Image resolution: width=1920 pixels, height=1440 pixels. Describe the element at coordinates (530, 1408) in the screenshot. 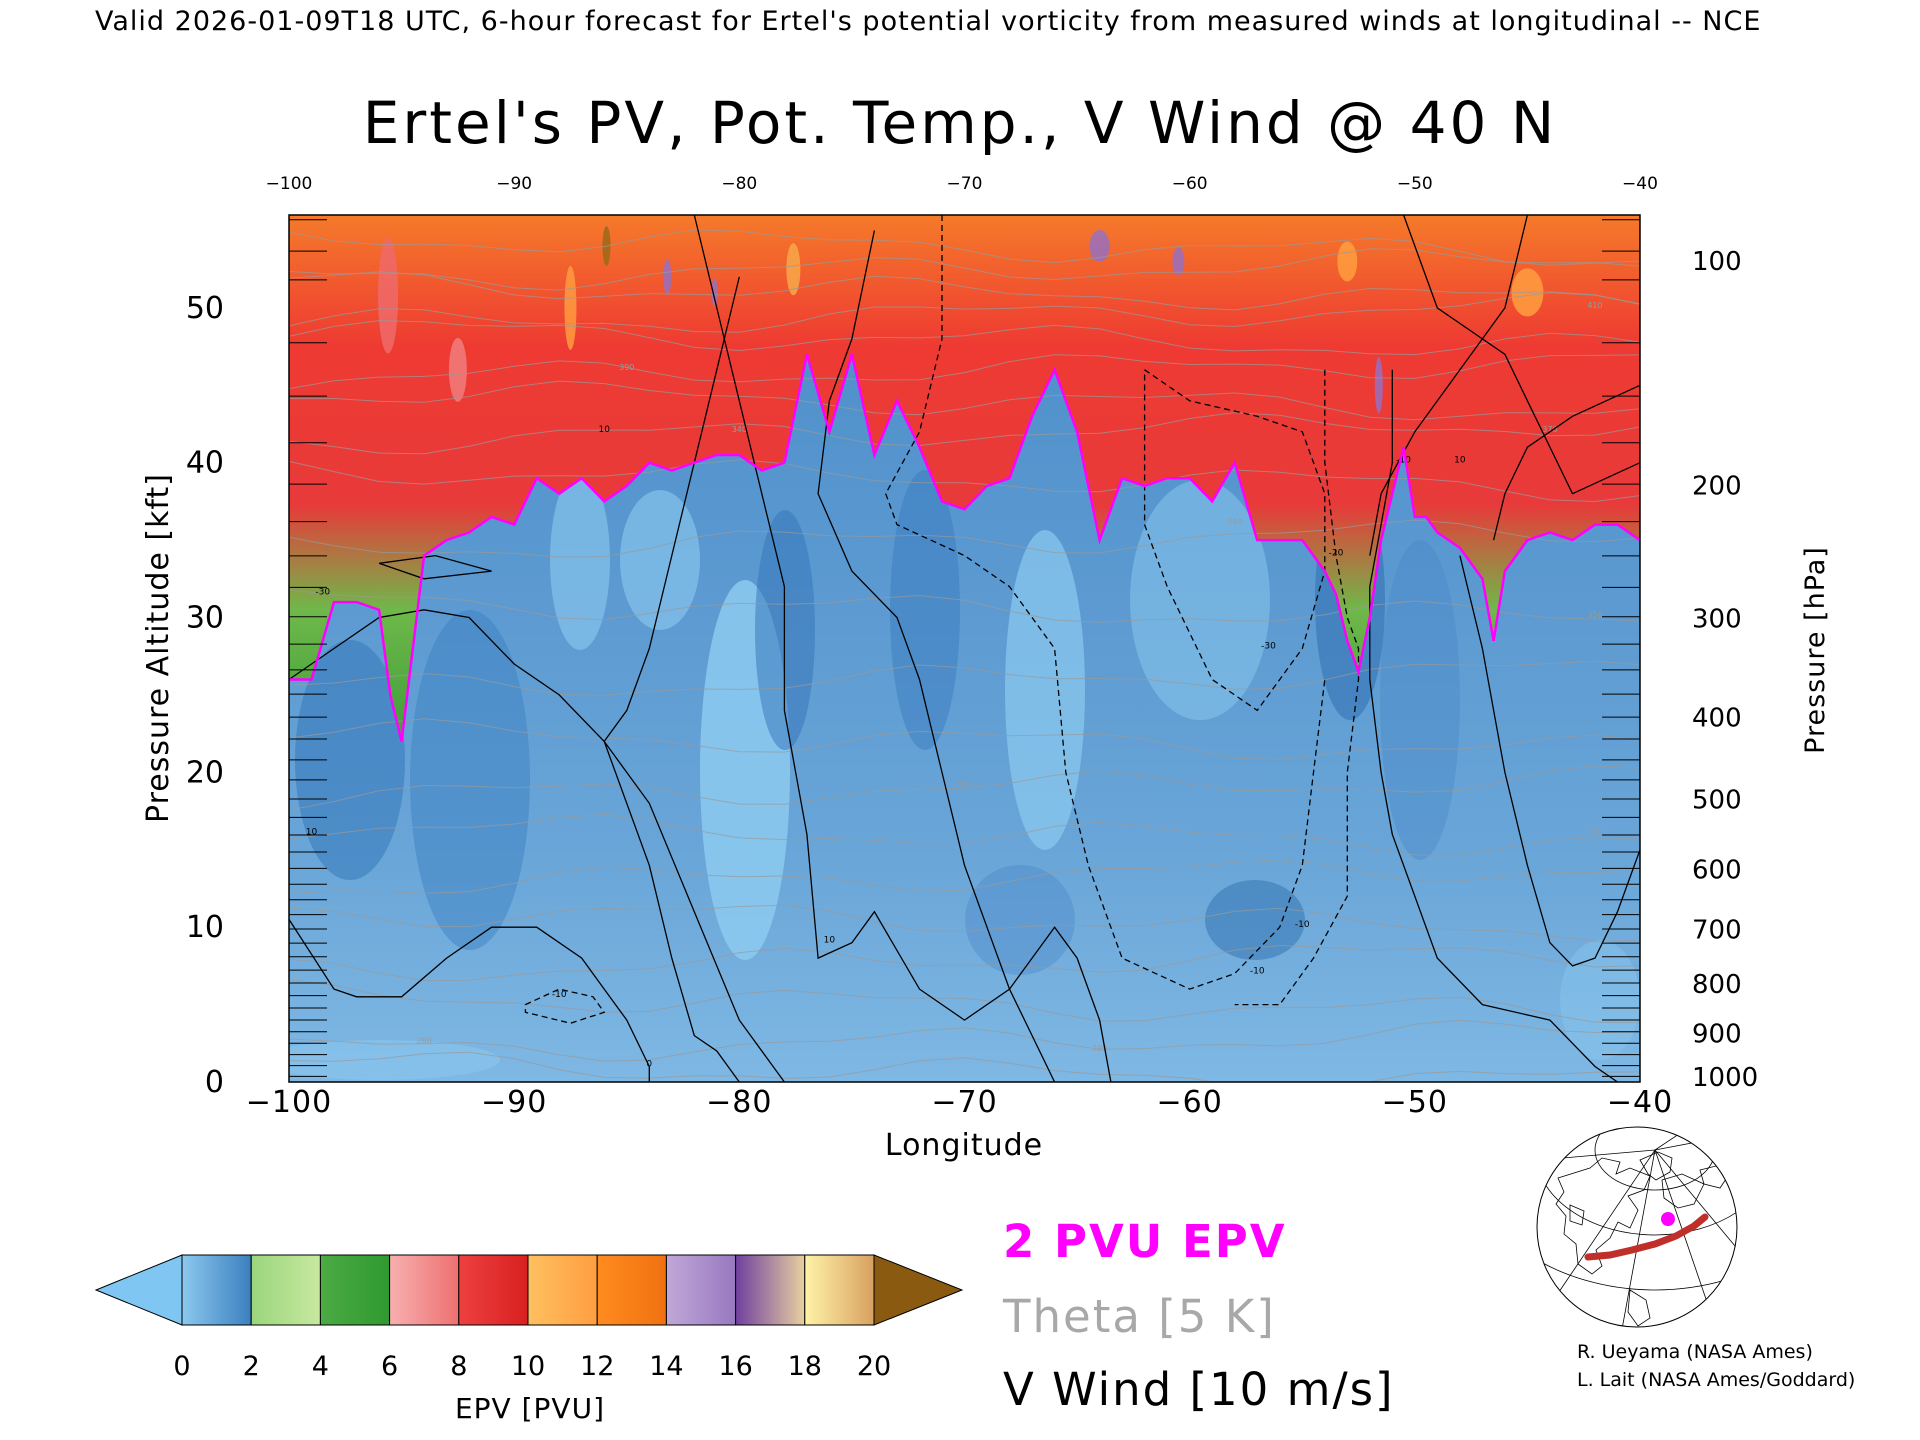

I see `colorbar-label: EPV [PVU]` at that location.